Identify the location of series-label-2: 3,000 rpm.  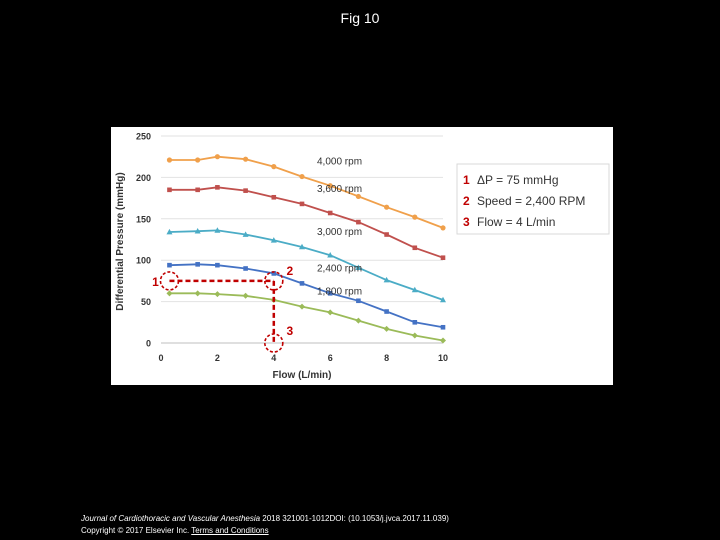
(339, 232).